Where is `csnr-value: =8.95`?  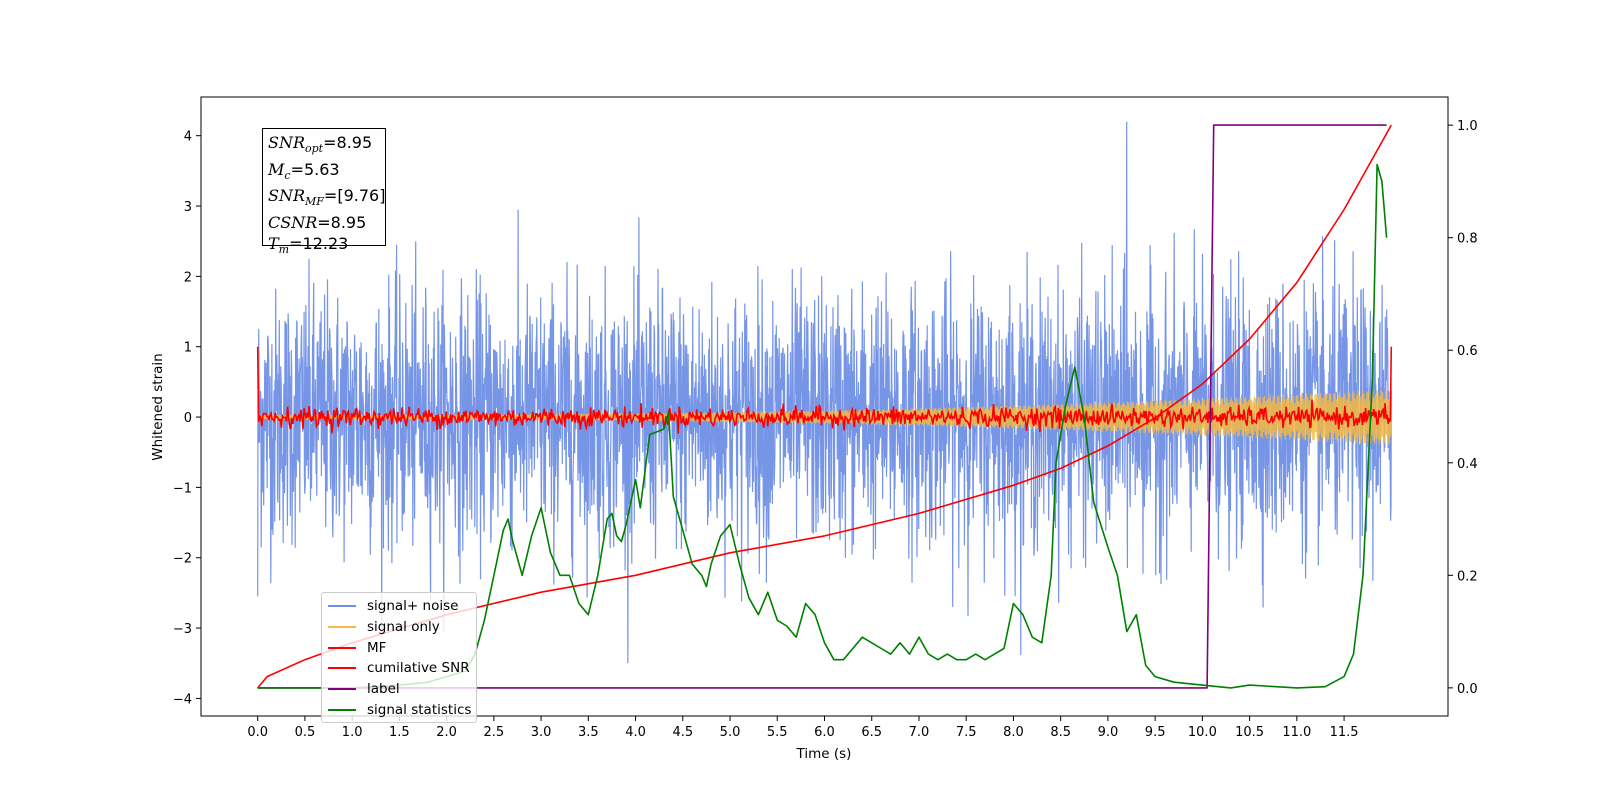 csnr-value: =8.95 is located at coordinates (342, 223).